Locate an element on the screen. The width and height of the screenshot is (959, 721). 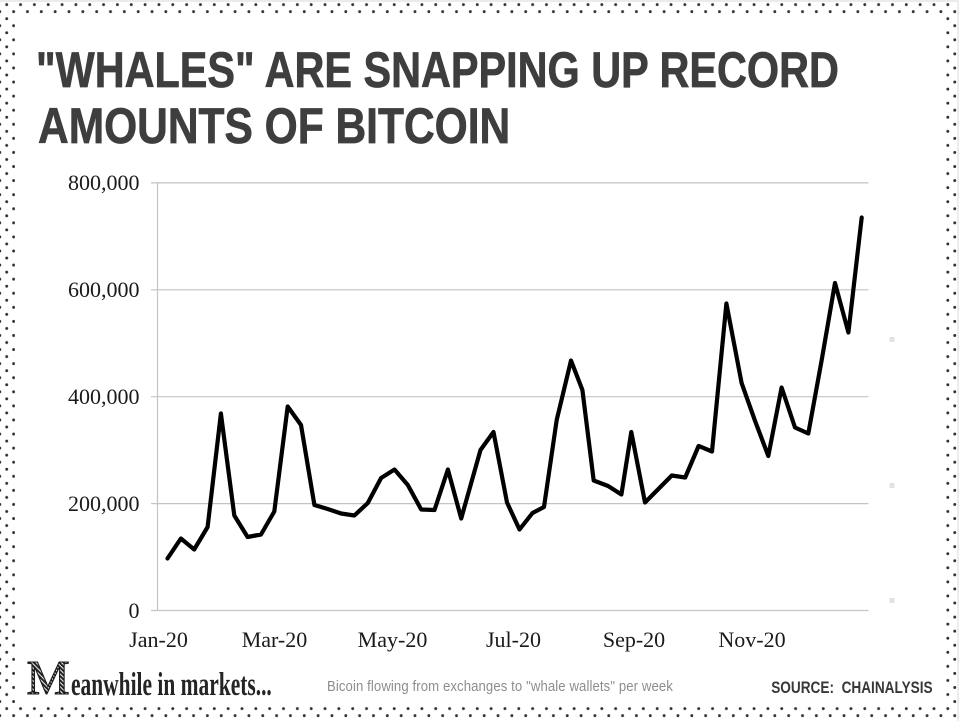
svg-text: 400,000 is located at coordinates (104, 396).